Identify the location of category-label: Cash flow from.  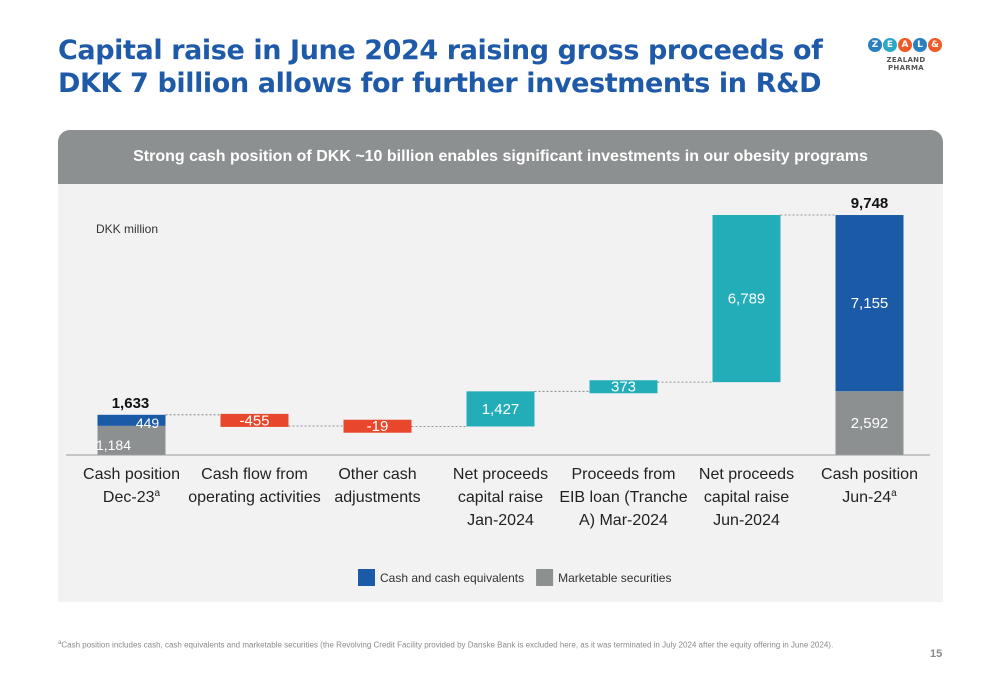
(254, 474).